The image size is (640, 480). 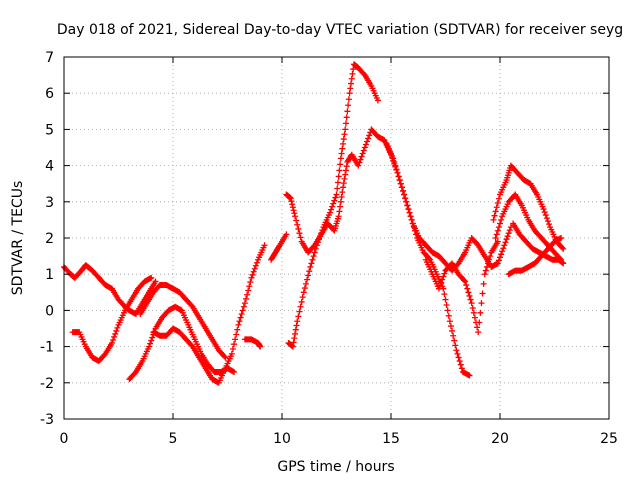 What do you see at coordinates (18, 238) in the screenshot?
I see `y-axis-label: SDTVAR / TECUs` at bounding box center [18, 238].